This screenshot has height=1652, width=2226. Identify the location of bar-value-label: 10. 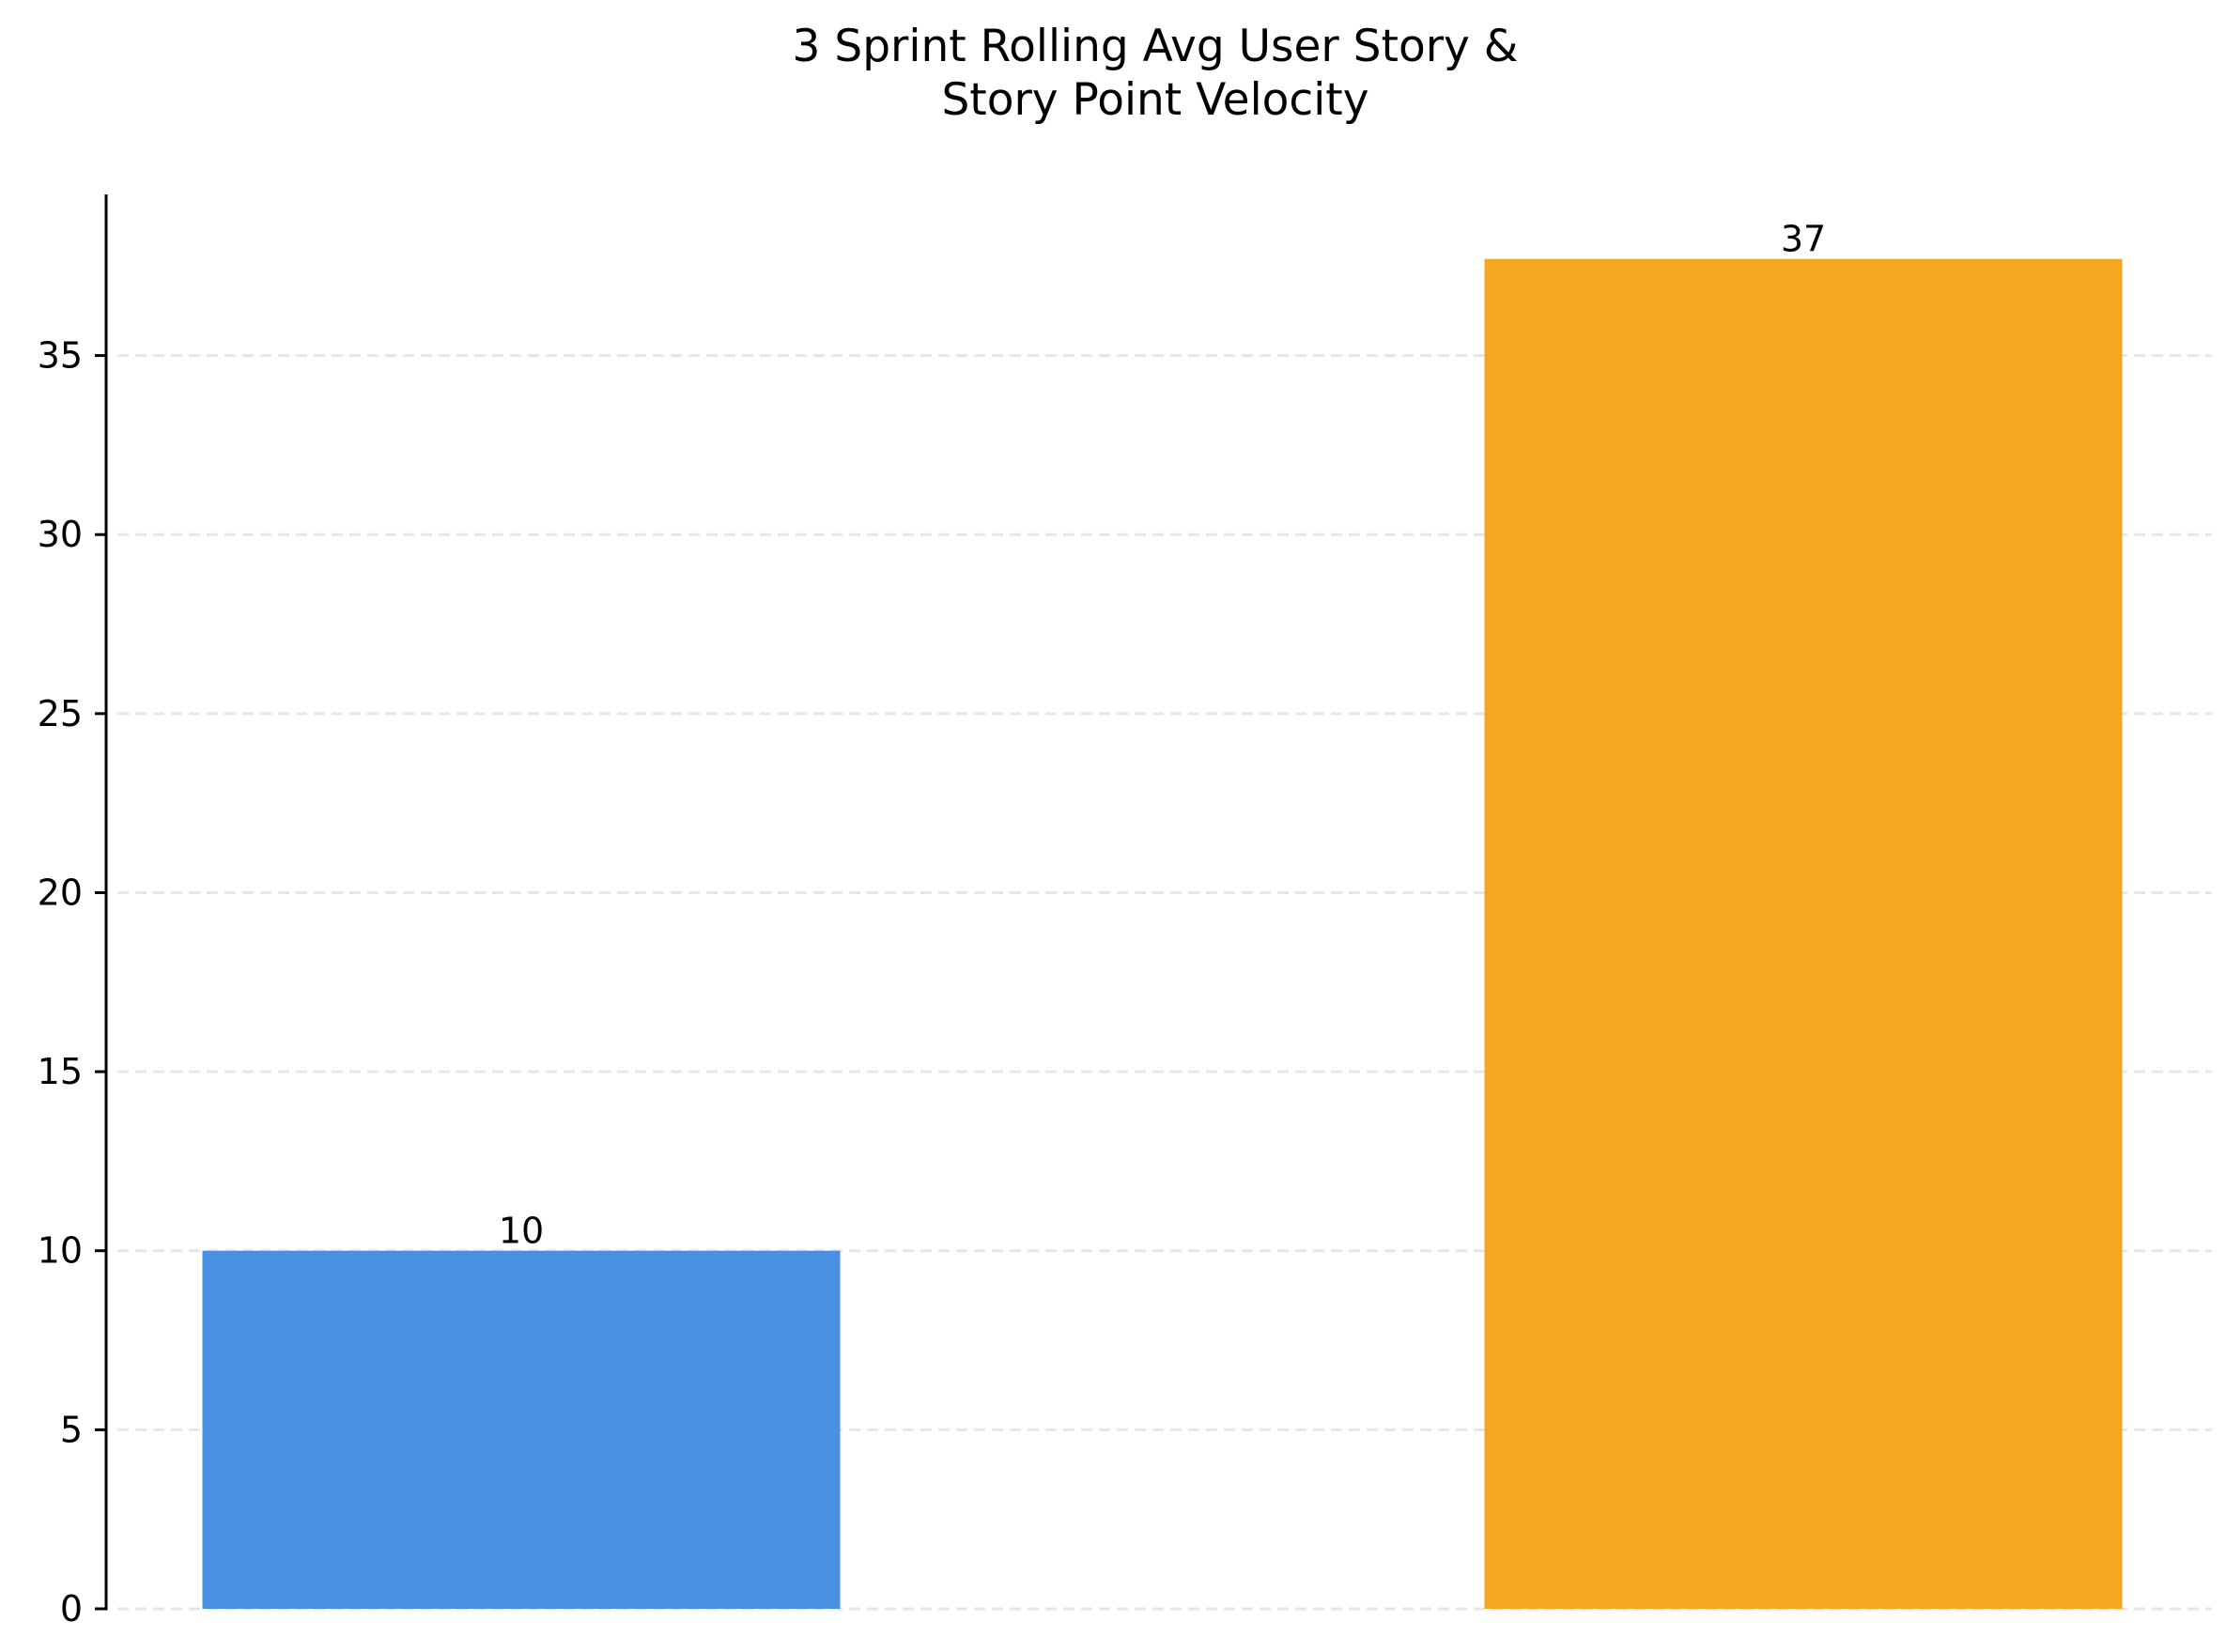
(521, 1231).